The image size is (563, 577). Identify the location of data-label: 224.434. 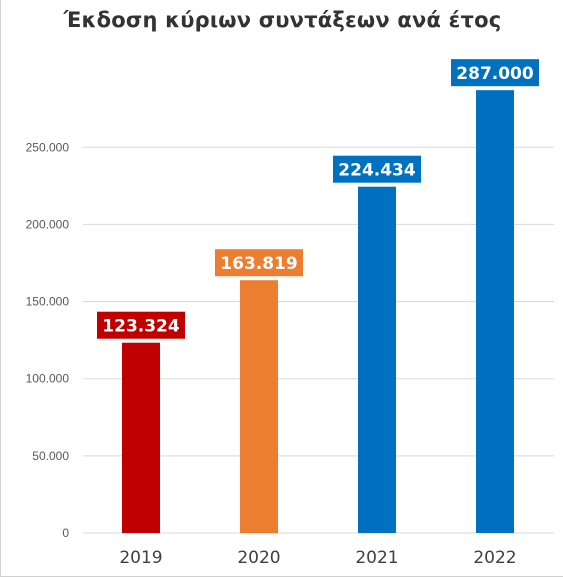
(377, 171).